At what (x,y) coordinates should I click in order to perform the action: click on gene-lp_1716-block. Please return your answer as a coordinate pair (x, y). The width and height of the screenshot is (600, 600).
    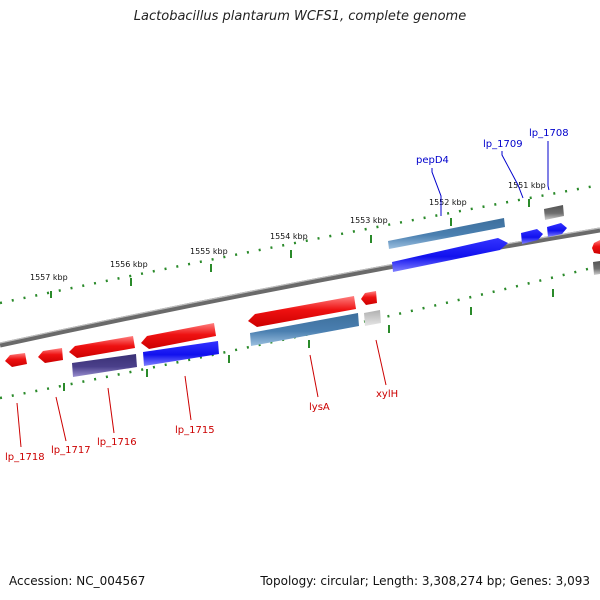
    Looking at the image, I should click on (104, 365).